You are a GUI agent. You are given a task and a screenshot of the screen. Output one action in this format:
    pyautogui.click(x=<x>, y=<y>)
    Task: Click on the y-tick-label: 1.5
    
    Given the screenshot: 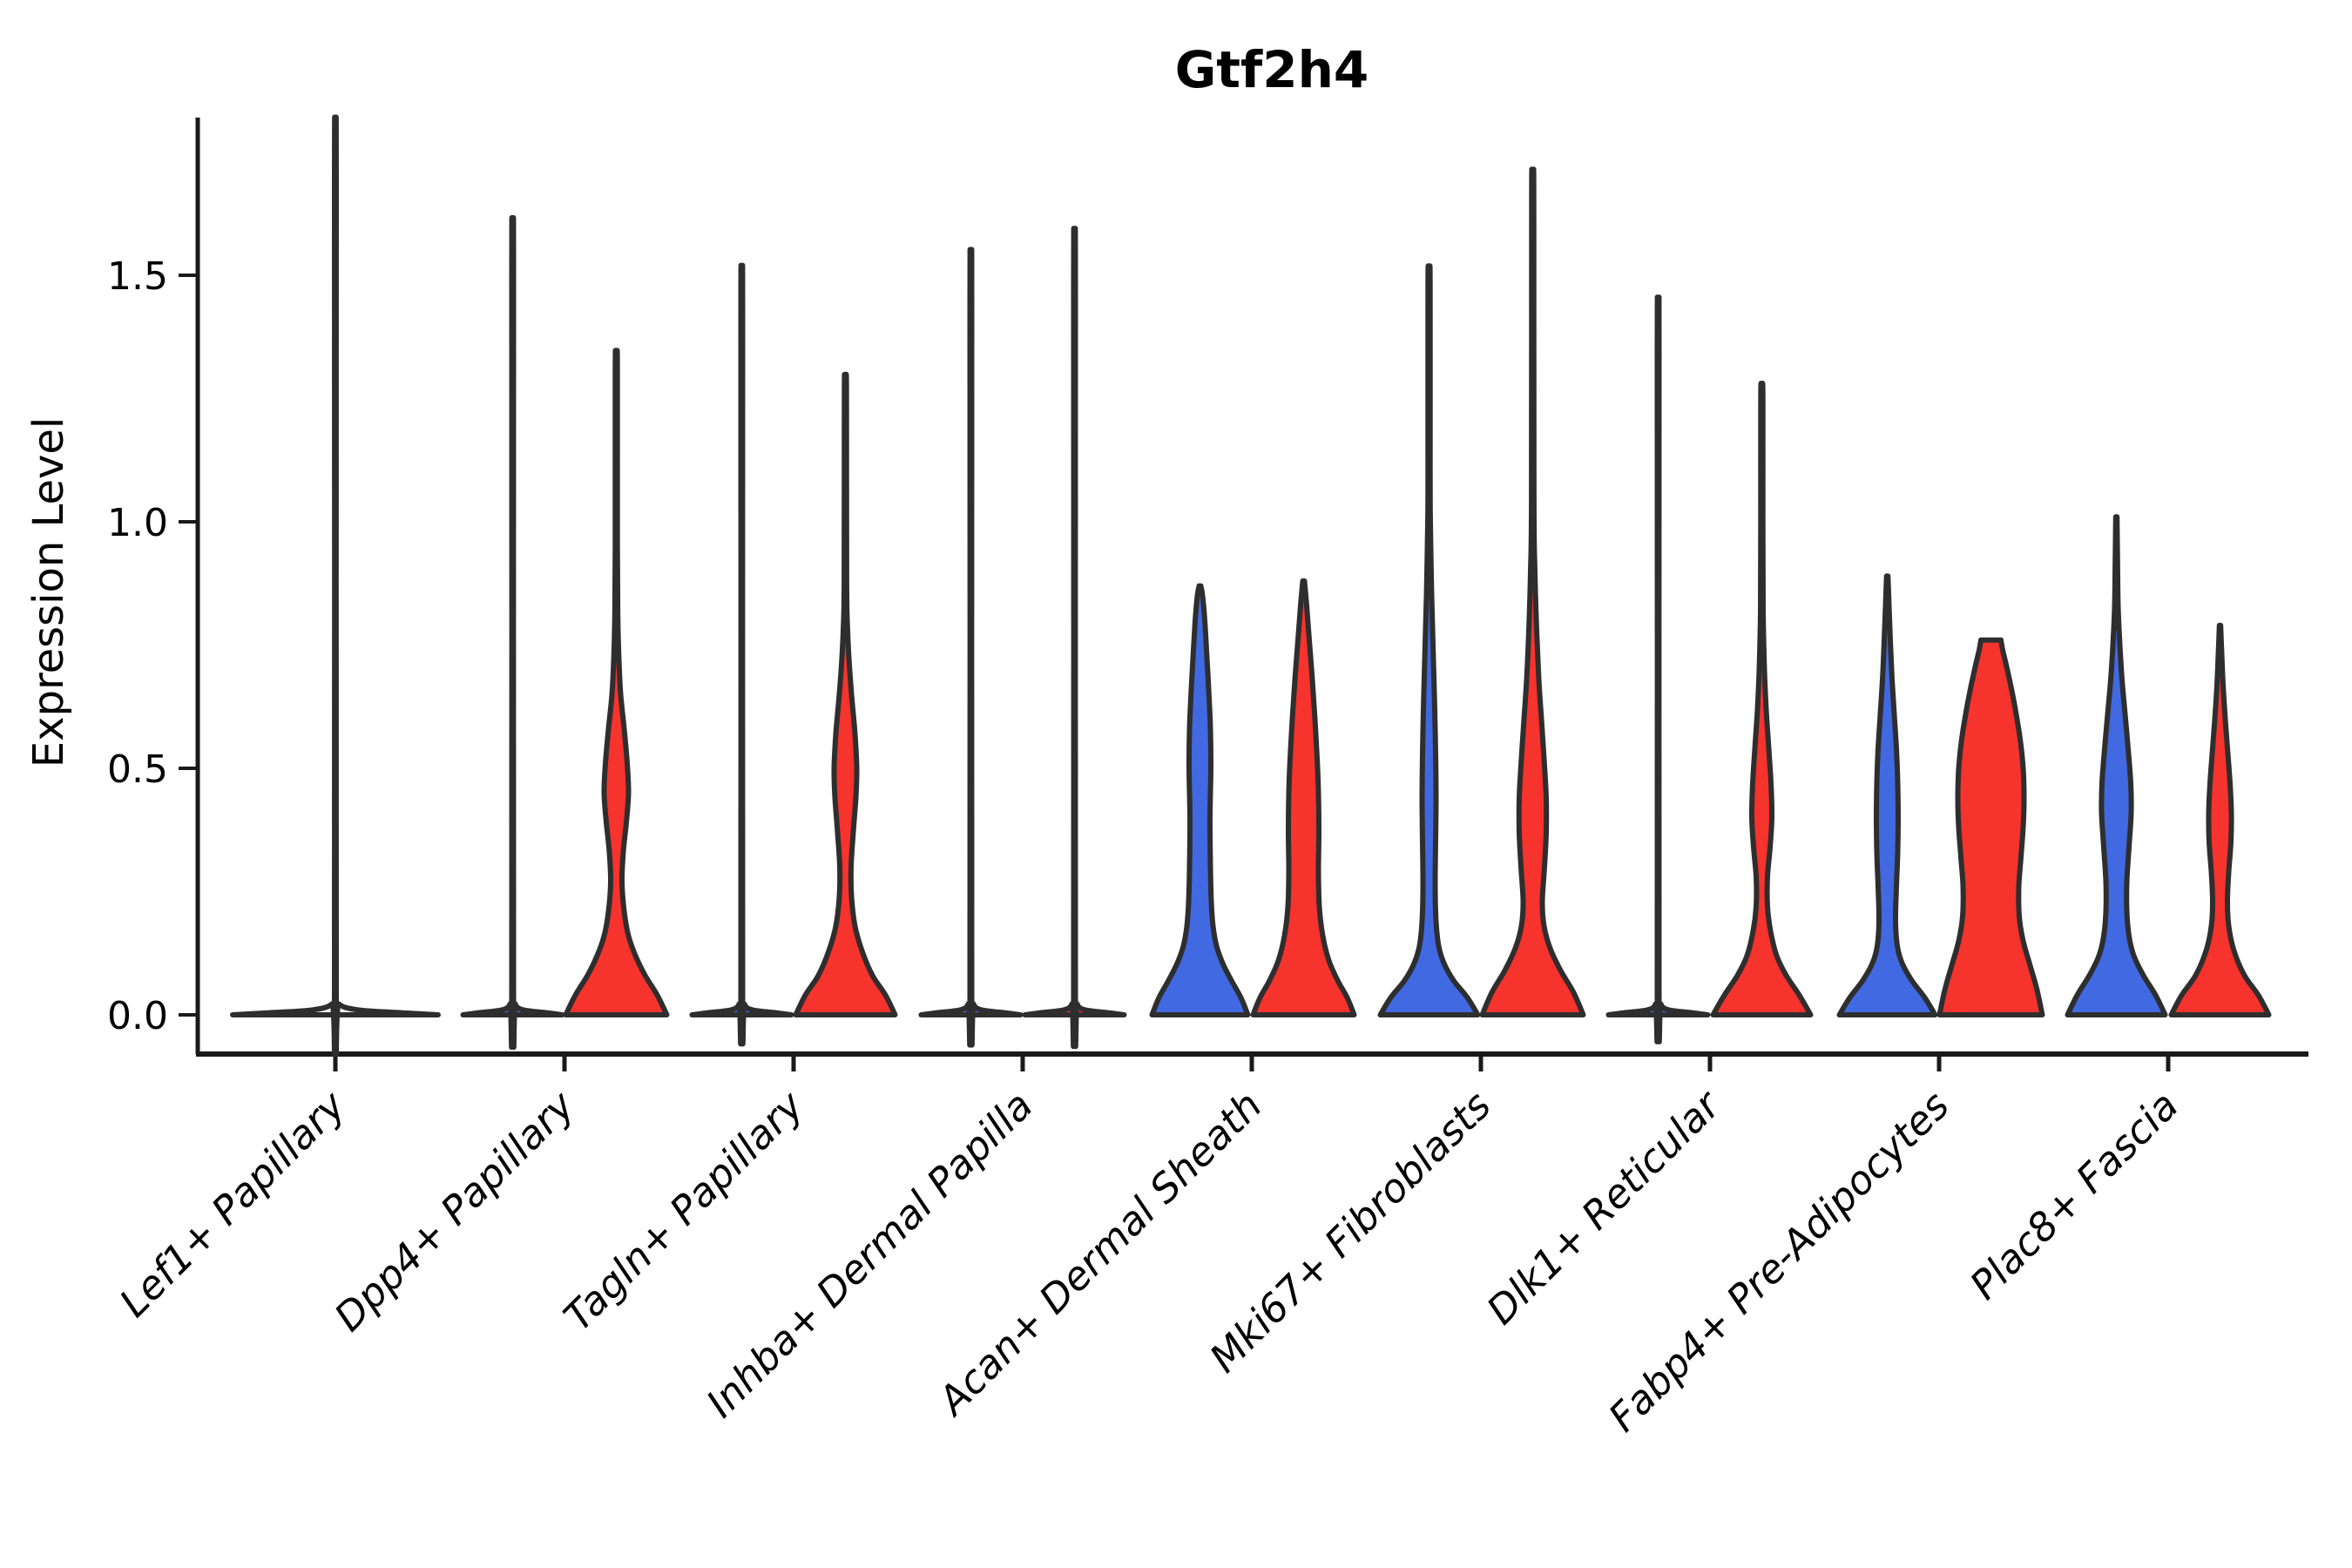 What is the action you would take?
    pyautogui.click(x=137, y=276)
    